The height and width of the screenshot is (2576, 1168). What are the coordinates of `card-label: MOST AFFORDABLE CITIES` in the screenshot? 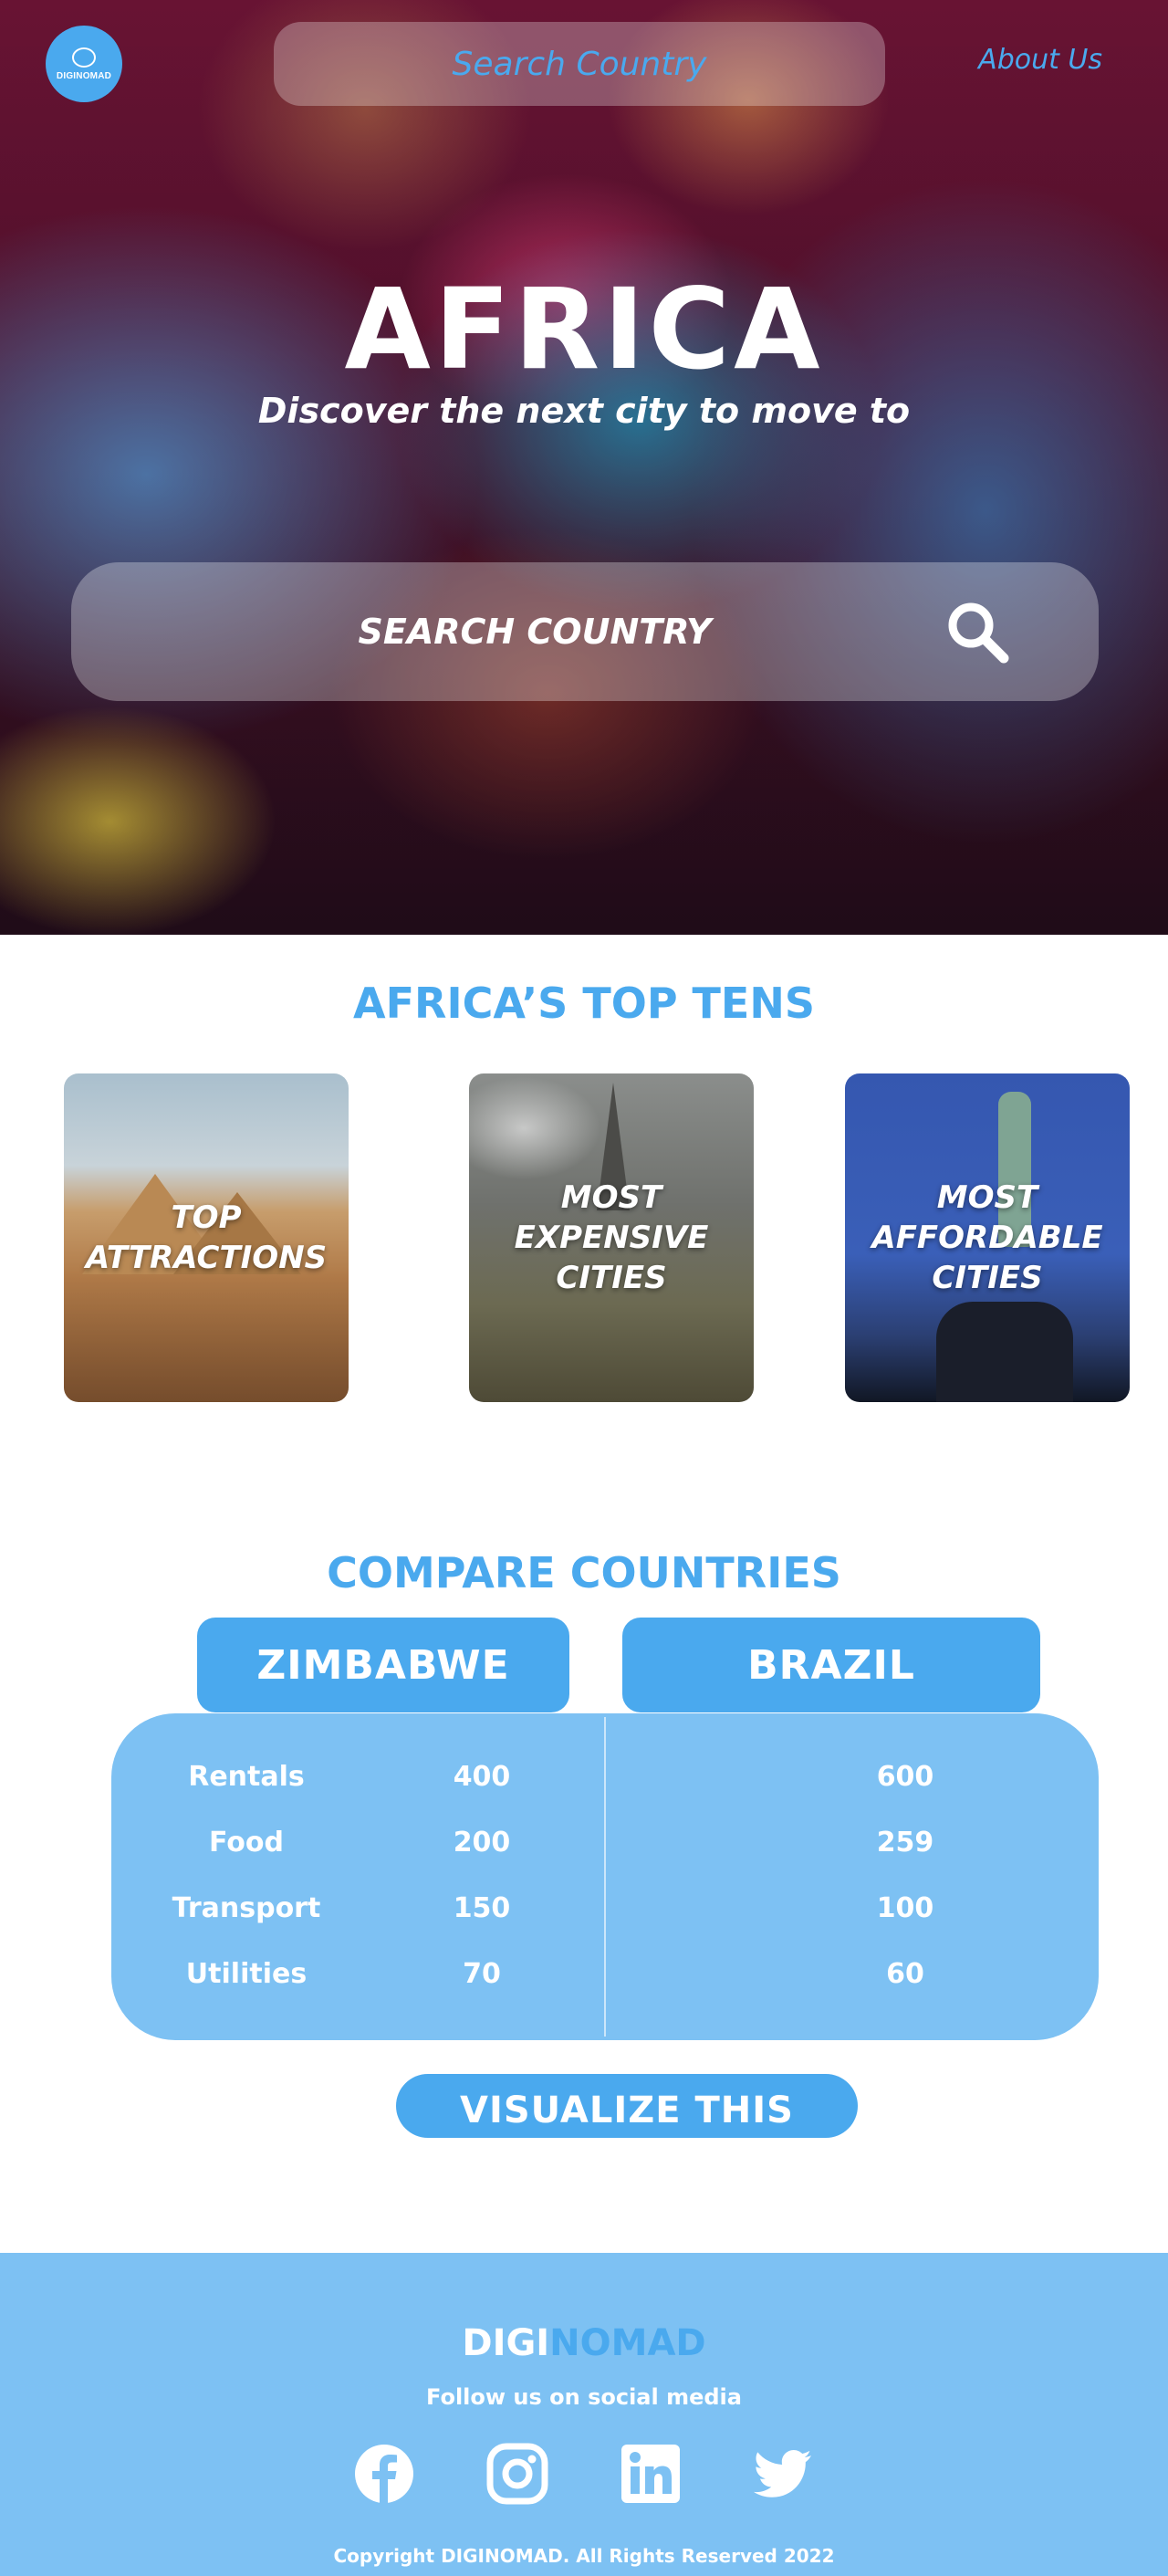 It's located at (987, 1237).